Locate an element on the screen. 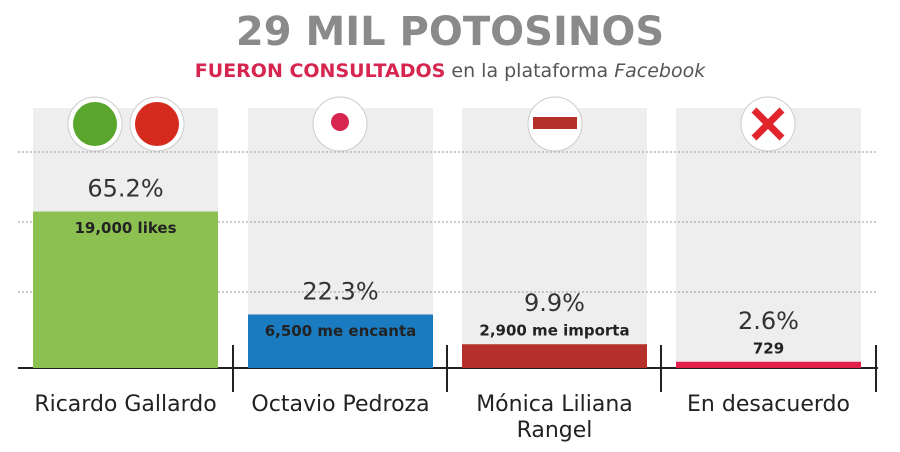 The width and height of the screenshot is (900, 452). category-label: En desacuerdo is located at coordinates (768, 404).